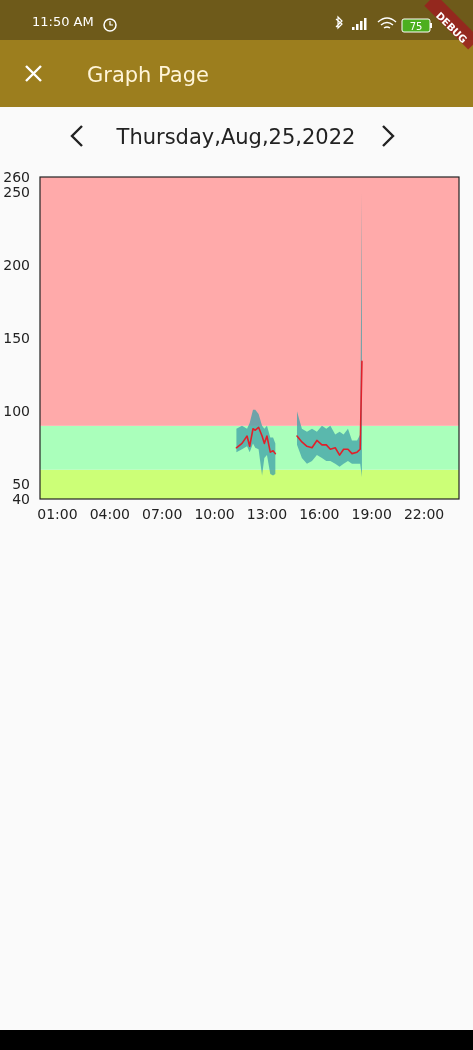 The width and height of the screenshot is (473, 1050). What do you see at coordinates (21, 498) in the screenshot?
I see `y-tick-label: 40` at bounding box center [21, 498].